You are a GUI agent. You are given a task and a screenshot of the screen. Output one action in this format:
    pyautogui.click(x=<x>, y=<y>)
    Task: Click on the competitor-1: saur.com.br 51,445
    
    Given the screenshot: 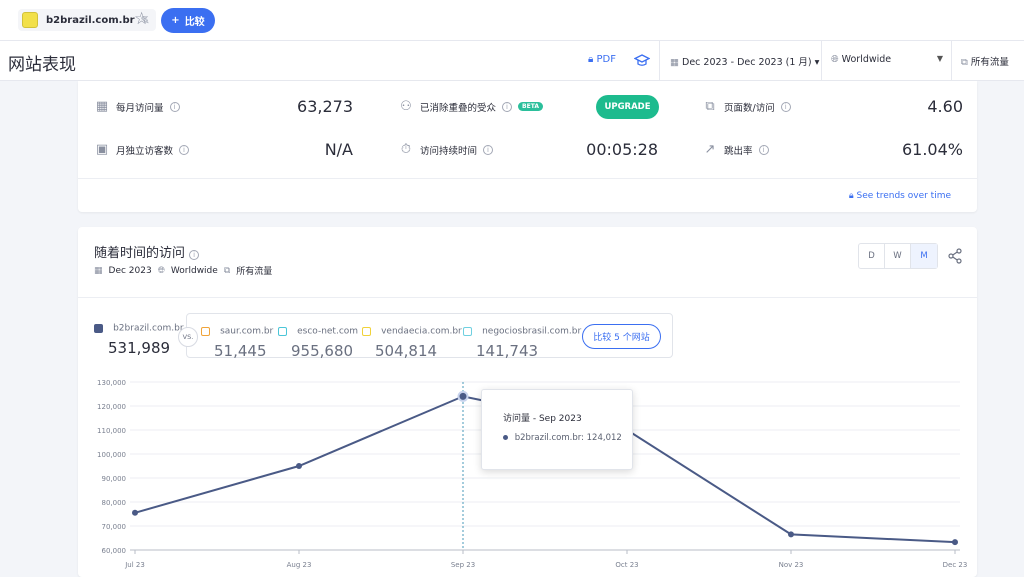 What is the action you would take?
    pyautogui.click(x=237, y=340)
    